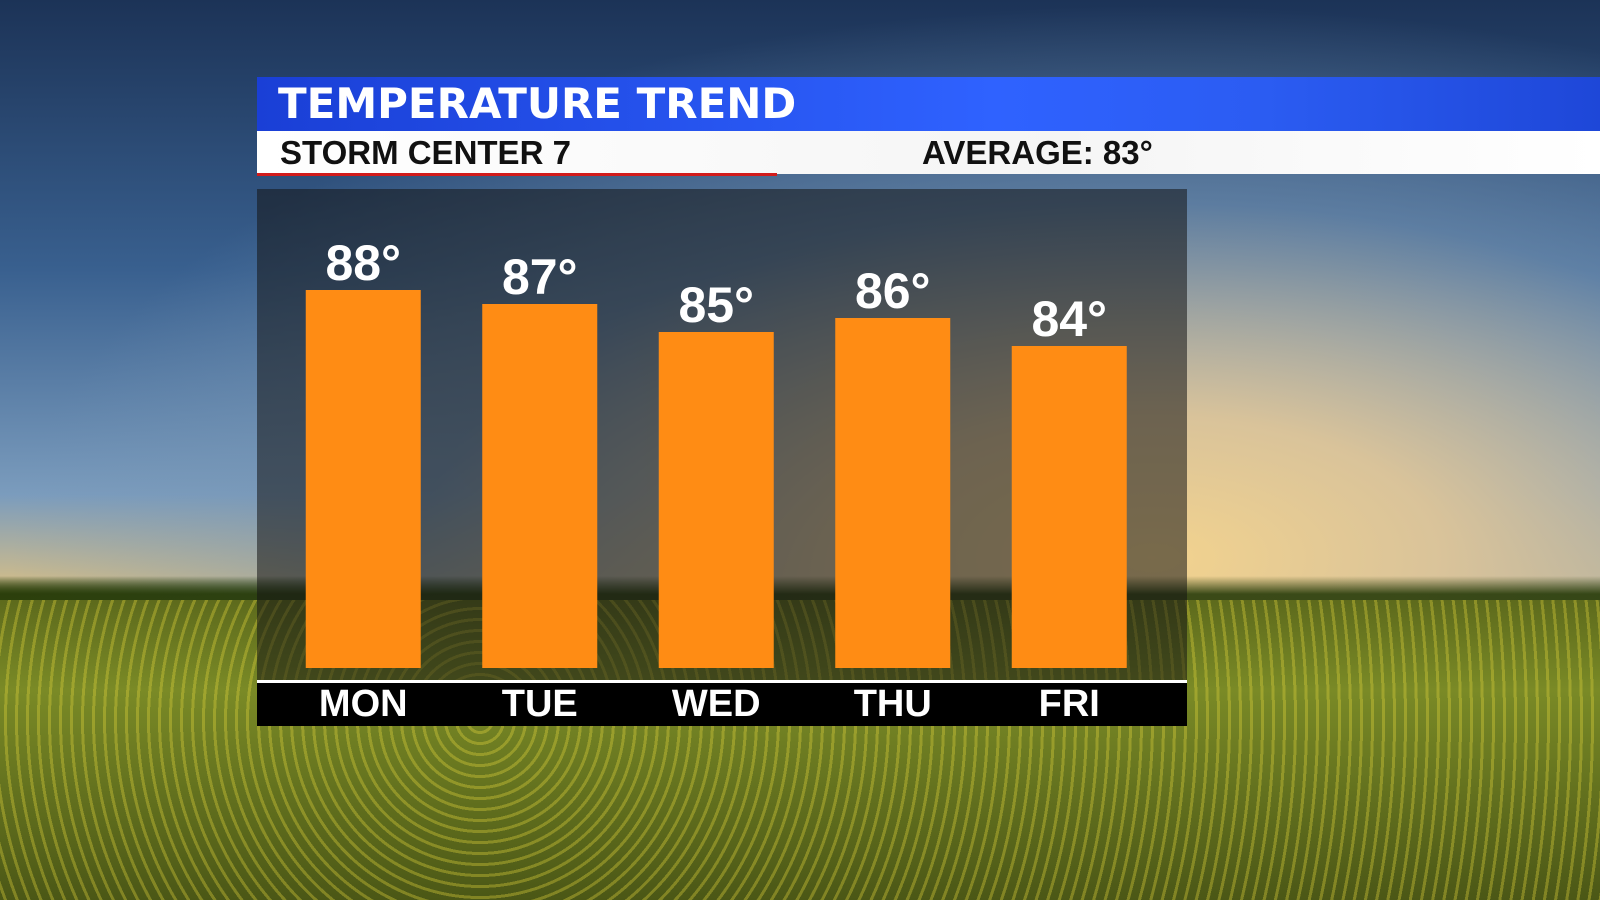 This screenshot has height=900, width=1600. I want to click on label-strip, so click(722, 704).